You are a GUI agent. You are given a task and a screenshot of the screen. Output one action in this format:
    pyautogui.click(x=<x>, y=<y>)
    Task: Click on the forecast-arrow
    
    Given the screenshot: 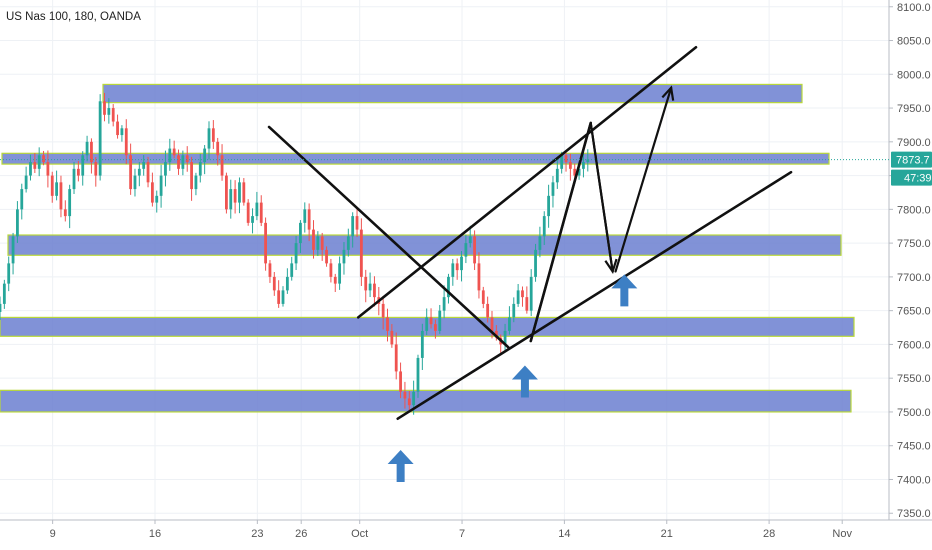 What is the action you would take?
    pyautogui.click(x=644, y=179)
    